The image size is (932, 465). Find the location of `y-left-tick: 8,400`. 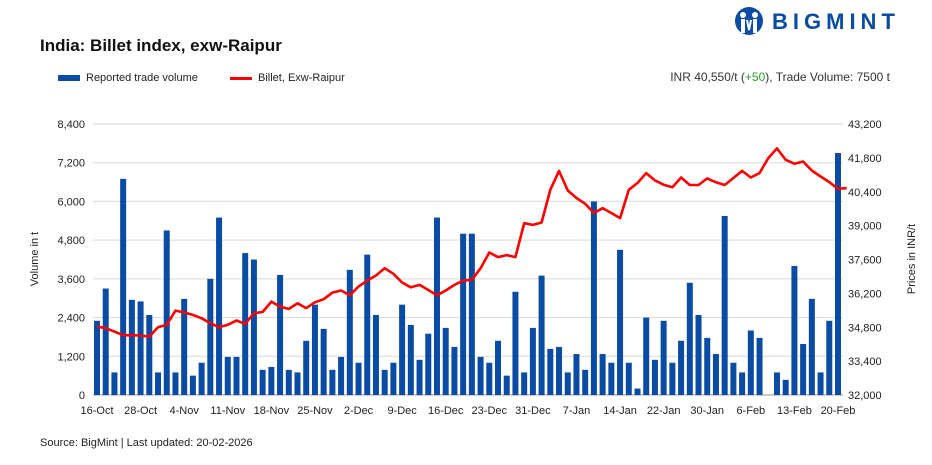

y-left-tick: 8,400 is located at coordinates (71, 125).